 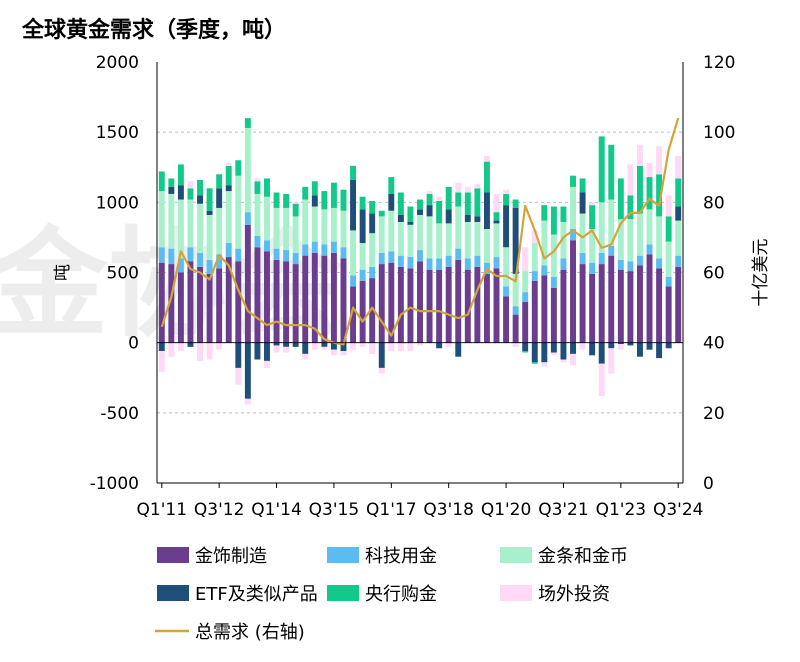 What do you see at coordinates (714, 203) in the screenshot?
I see `y-tick-label-right: 80` at bounding box center [714, 203].